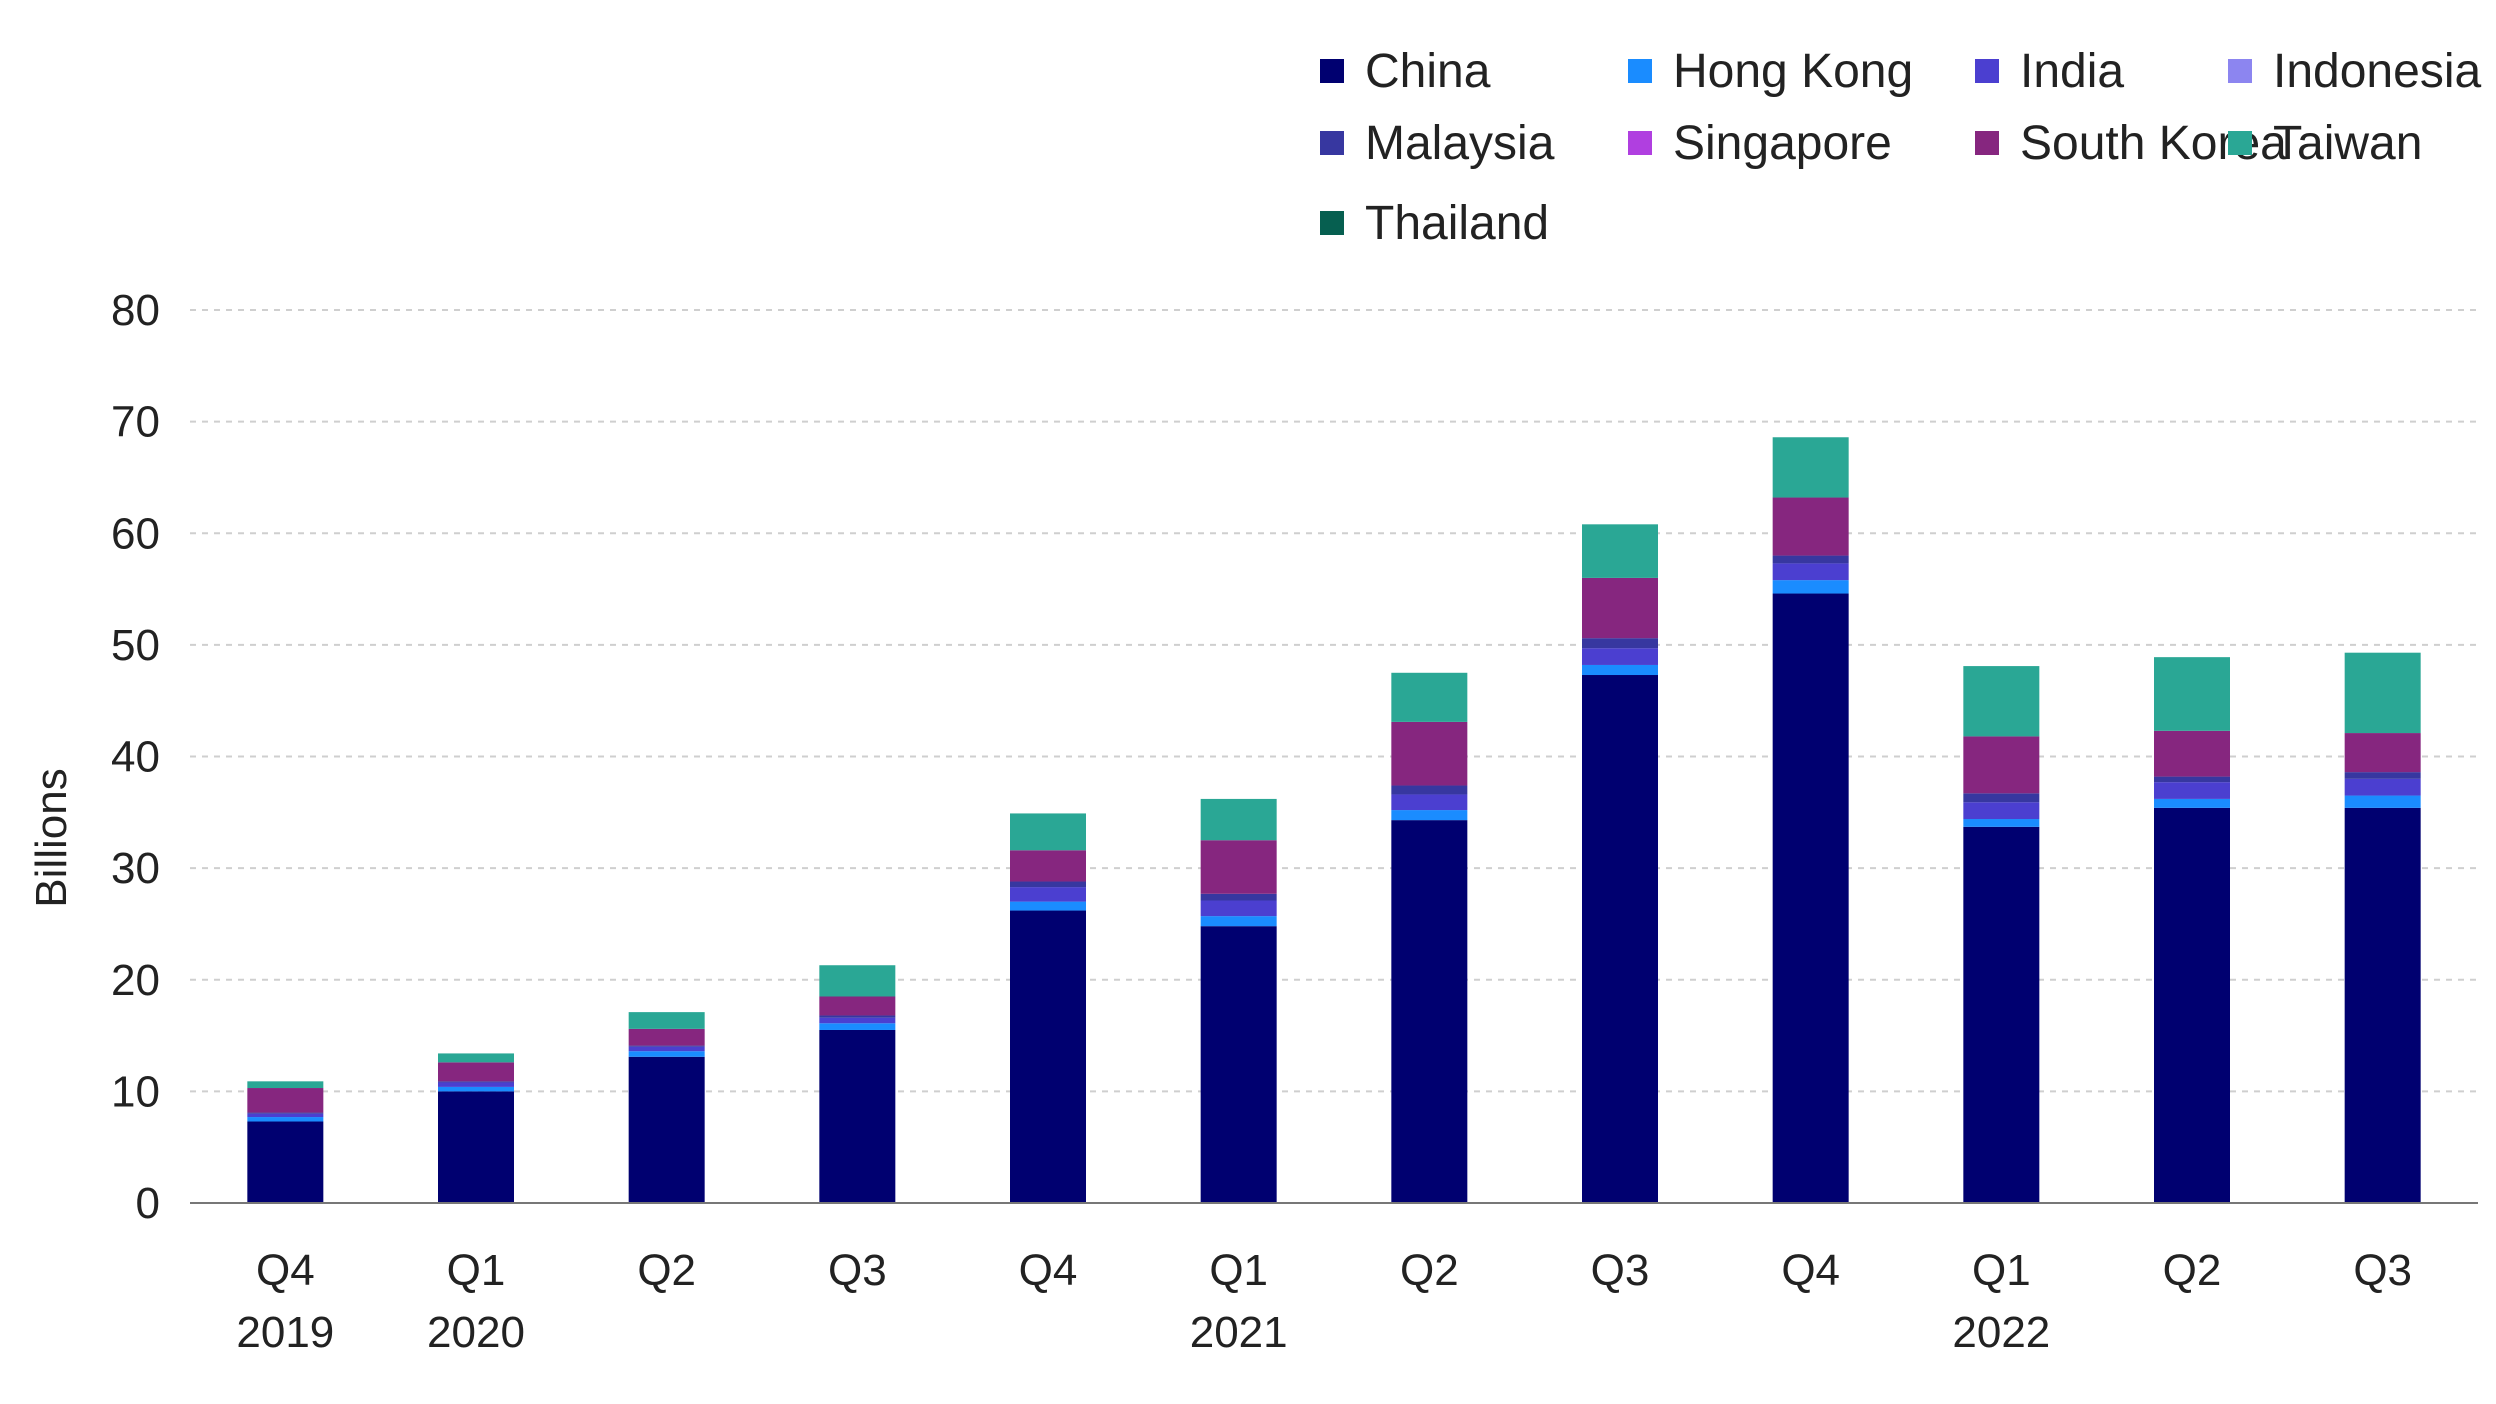  Describe the element at coordinates (135, 310) in the screenshot. I see `y-tick-label: 80` at that location.